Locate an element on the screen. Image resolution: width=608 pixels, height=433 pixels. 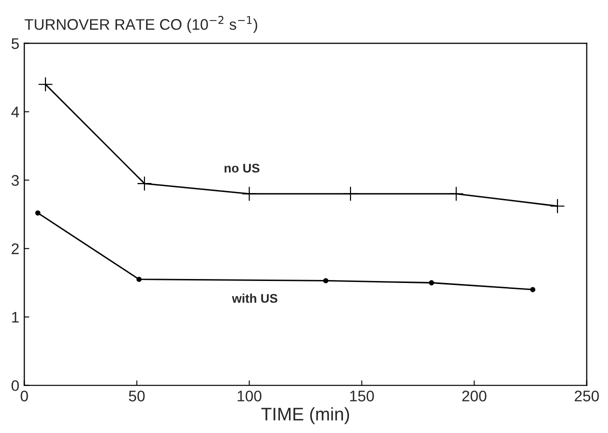
y-axis-title: TURNOVER RATE CO (10$^{−2}$ s$^{−1}$) is located at coordinates (141, 24).